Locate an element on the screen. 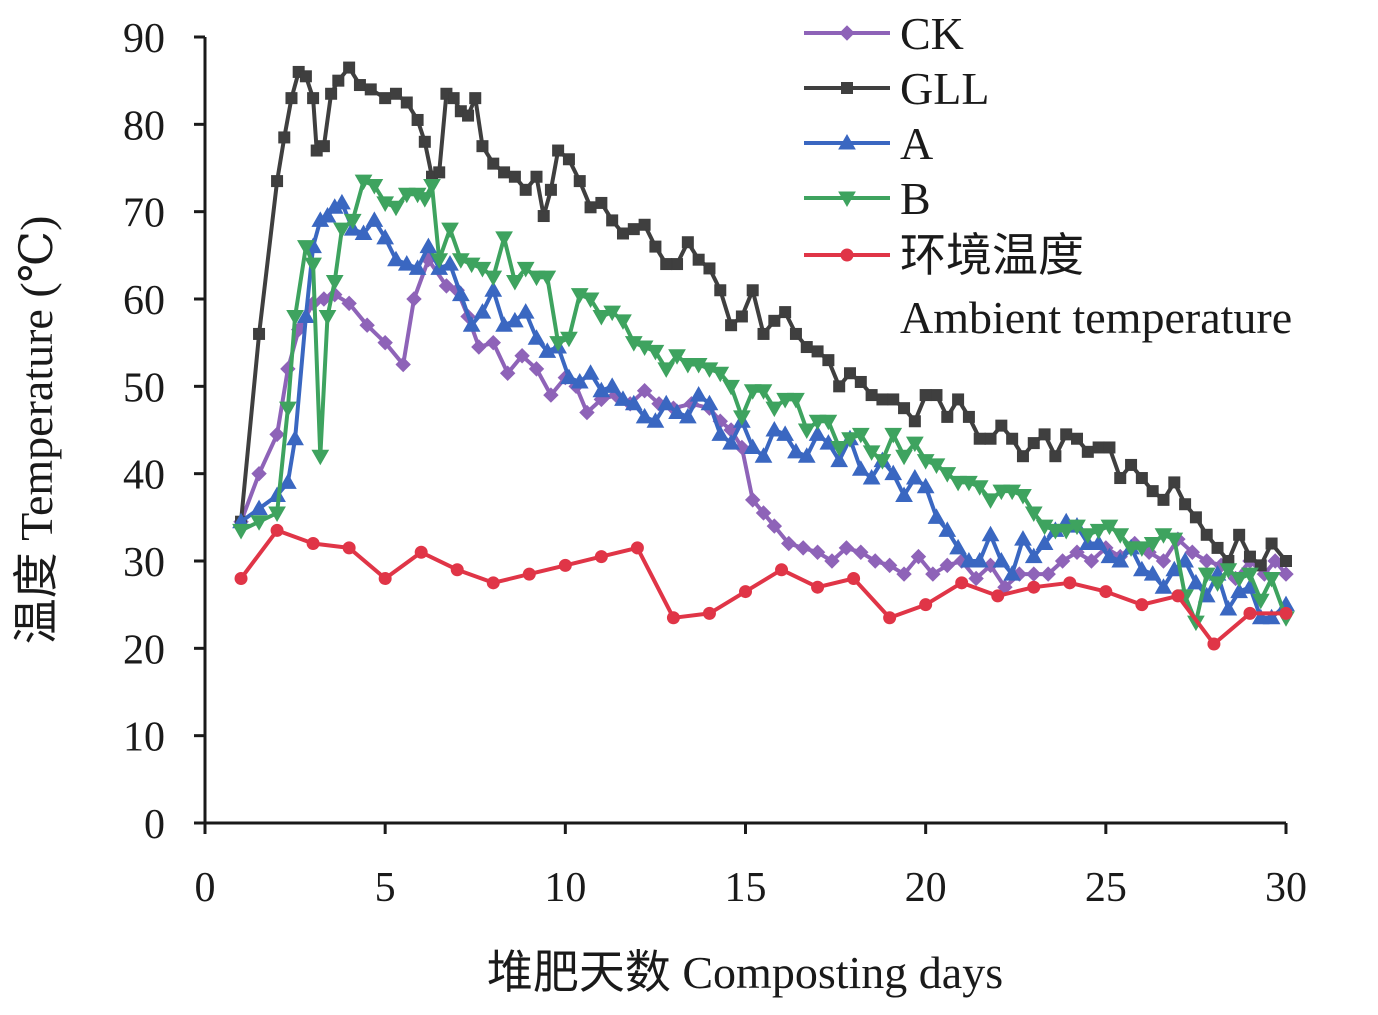 This screenshot has width=1378, height=1015. x-tick-label: 10 is located at coordinates (565, 888).